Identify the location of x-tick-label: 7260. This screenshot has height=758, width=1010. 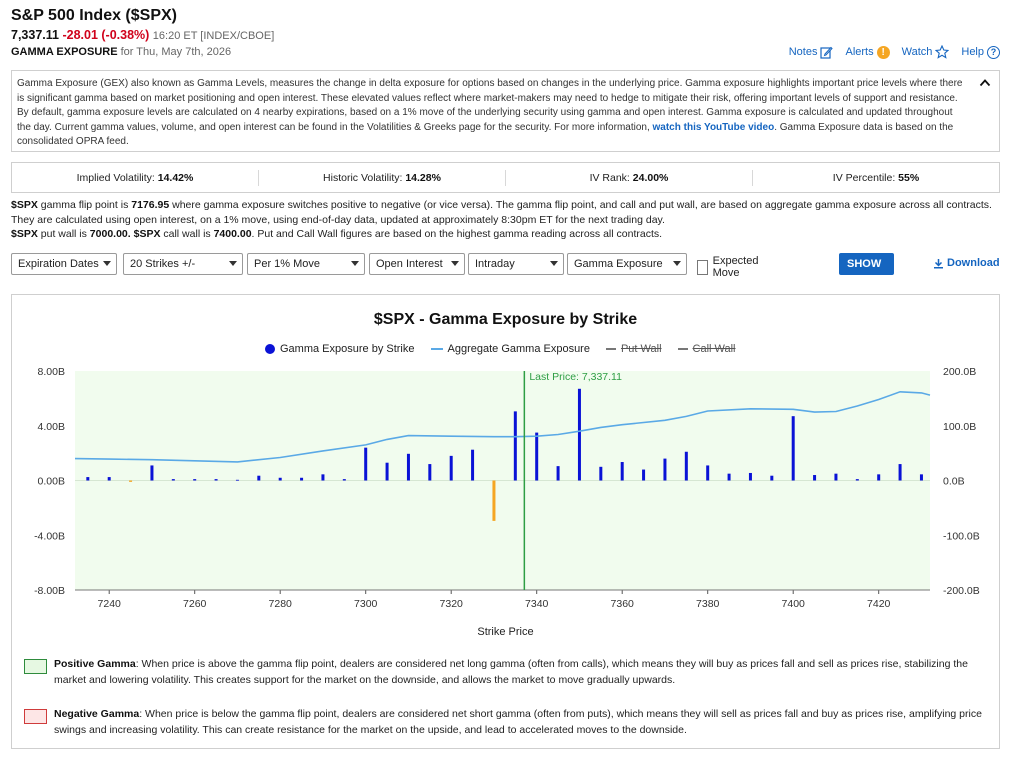
(195, 604).